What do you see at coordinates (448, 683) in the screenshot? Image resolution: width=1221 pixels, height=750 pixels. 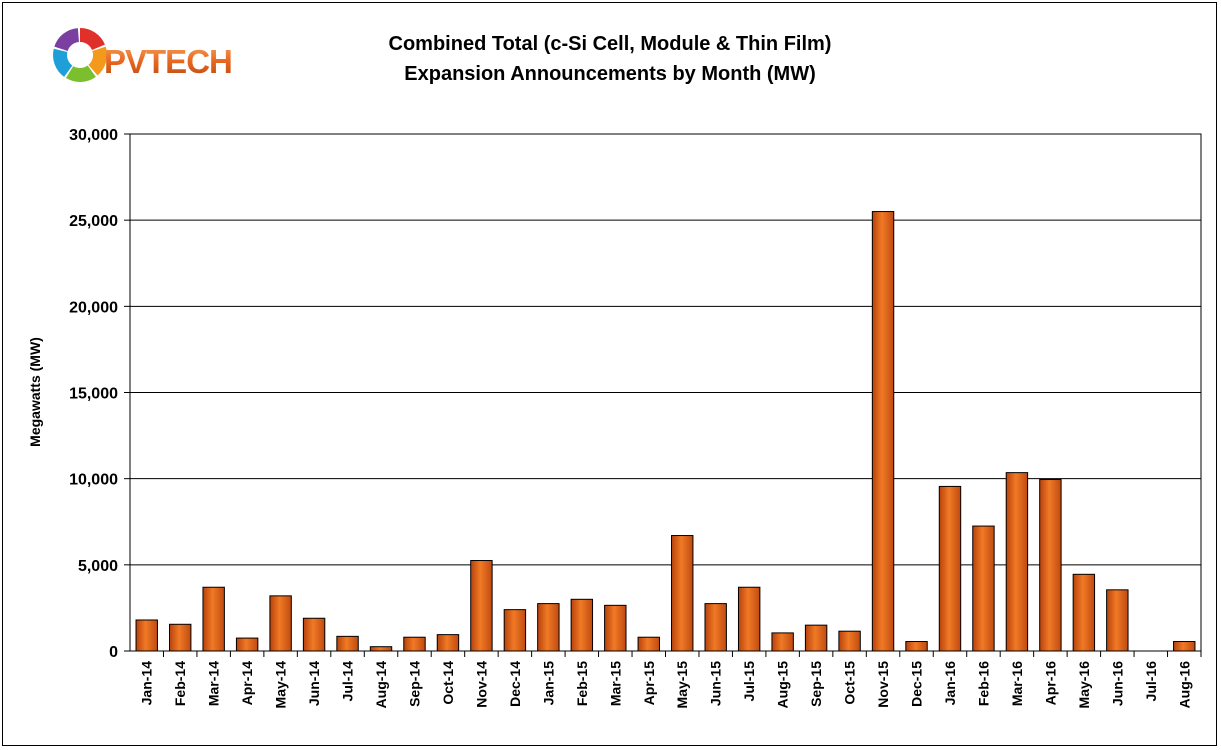 I see `x-tick-label: Oct-14` at bounding box center [448, 683].